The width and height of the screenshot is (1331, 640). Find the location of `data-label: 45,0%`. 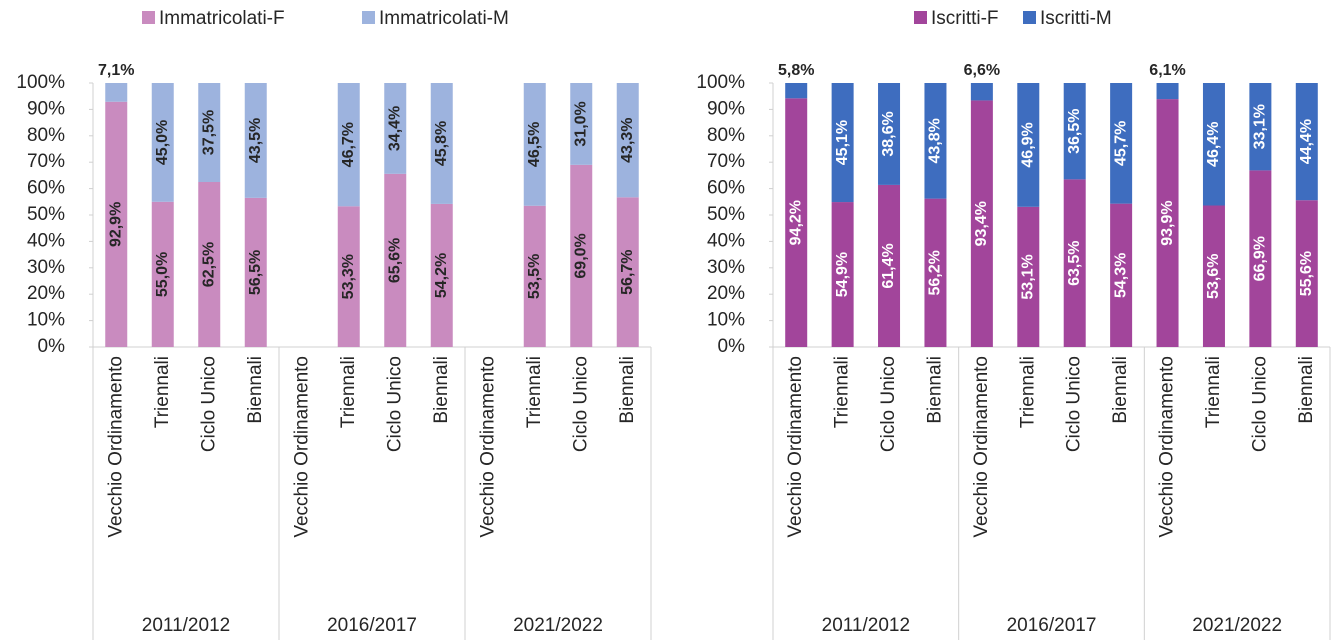

data-label: 45,0% is located at coordinates (162, 142).